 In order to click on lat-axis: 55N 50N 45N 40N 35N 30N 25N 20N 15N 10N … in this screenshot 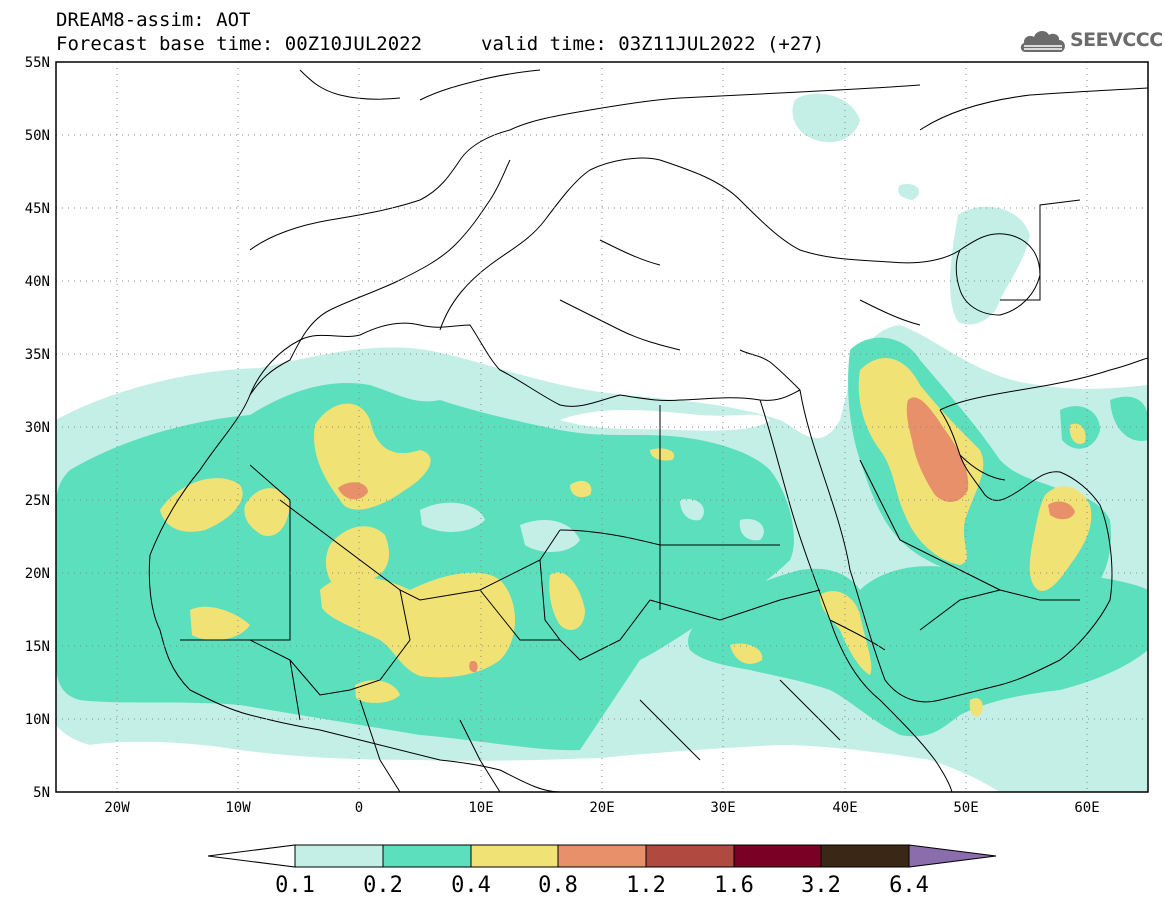, I will do `click(37, 428)`.